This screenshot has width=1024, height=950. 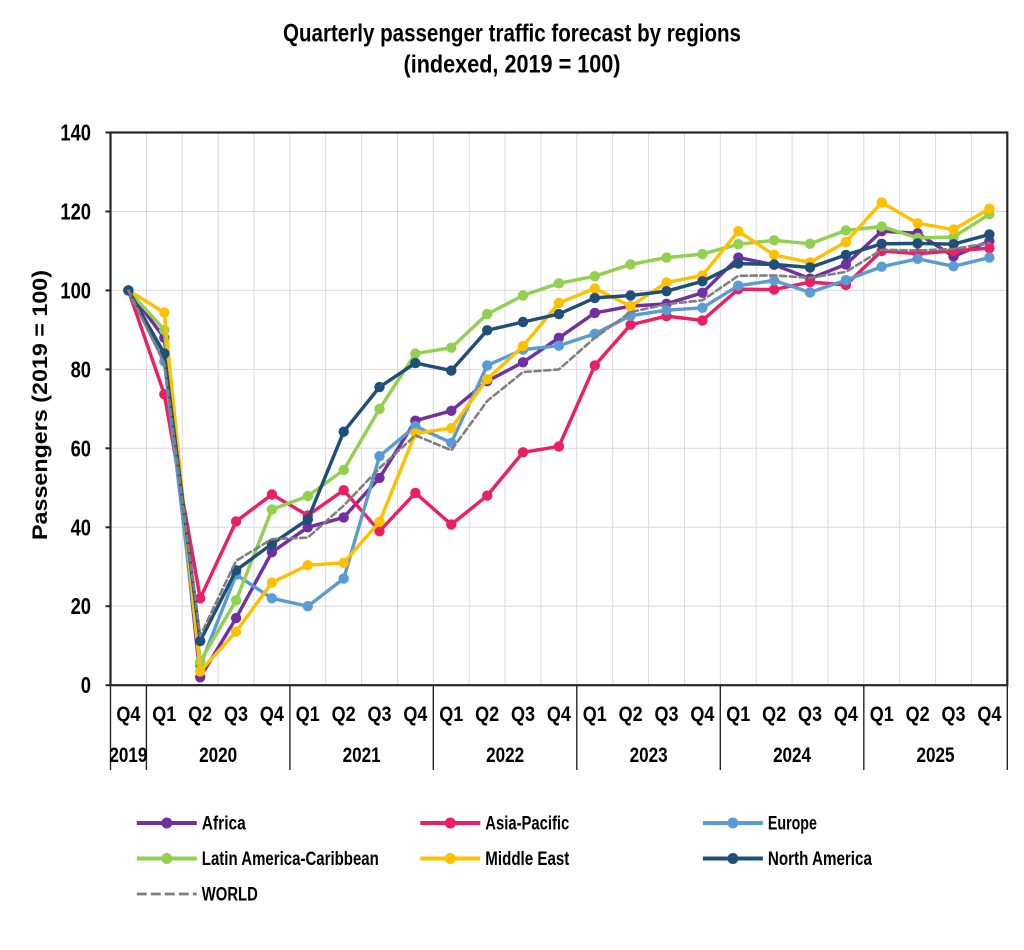 What do you see at coordinates (75, 290) in the screenshot?
I see `svg-text: 100` at bounding box center [75, 290].